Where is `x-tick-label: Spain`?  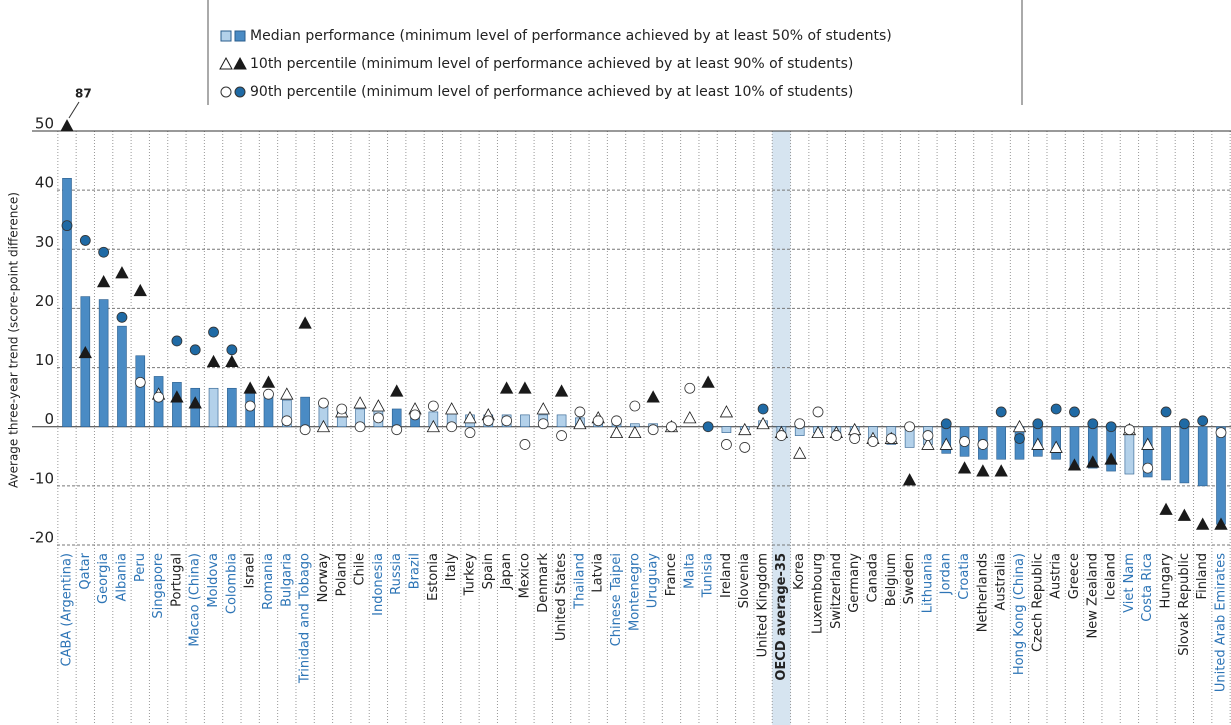 x-tick-label: Spain is located at coordinates (488, 571).